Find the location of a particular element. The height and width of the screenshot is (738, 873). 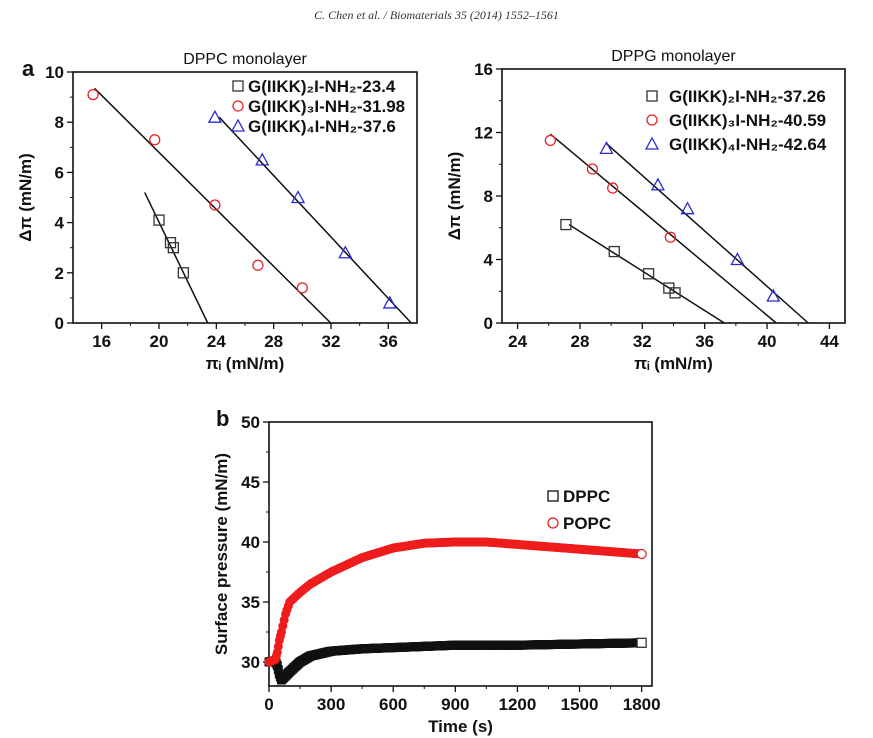

legend-label: POPC is located at coordinates (587, 523).